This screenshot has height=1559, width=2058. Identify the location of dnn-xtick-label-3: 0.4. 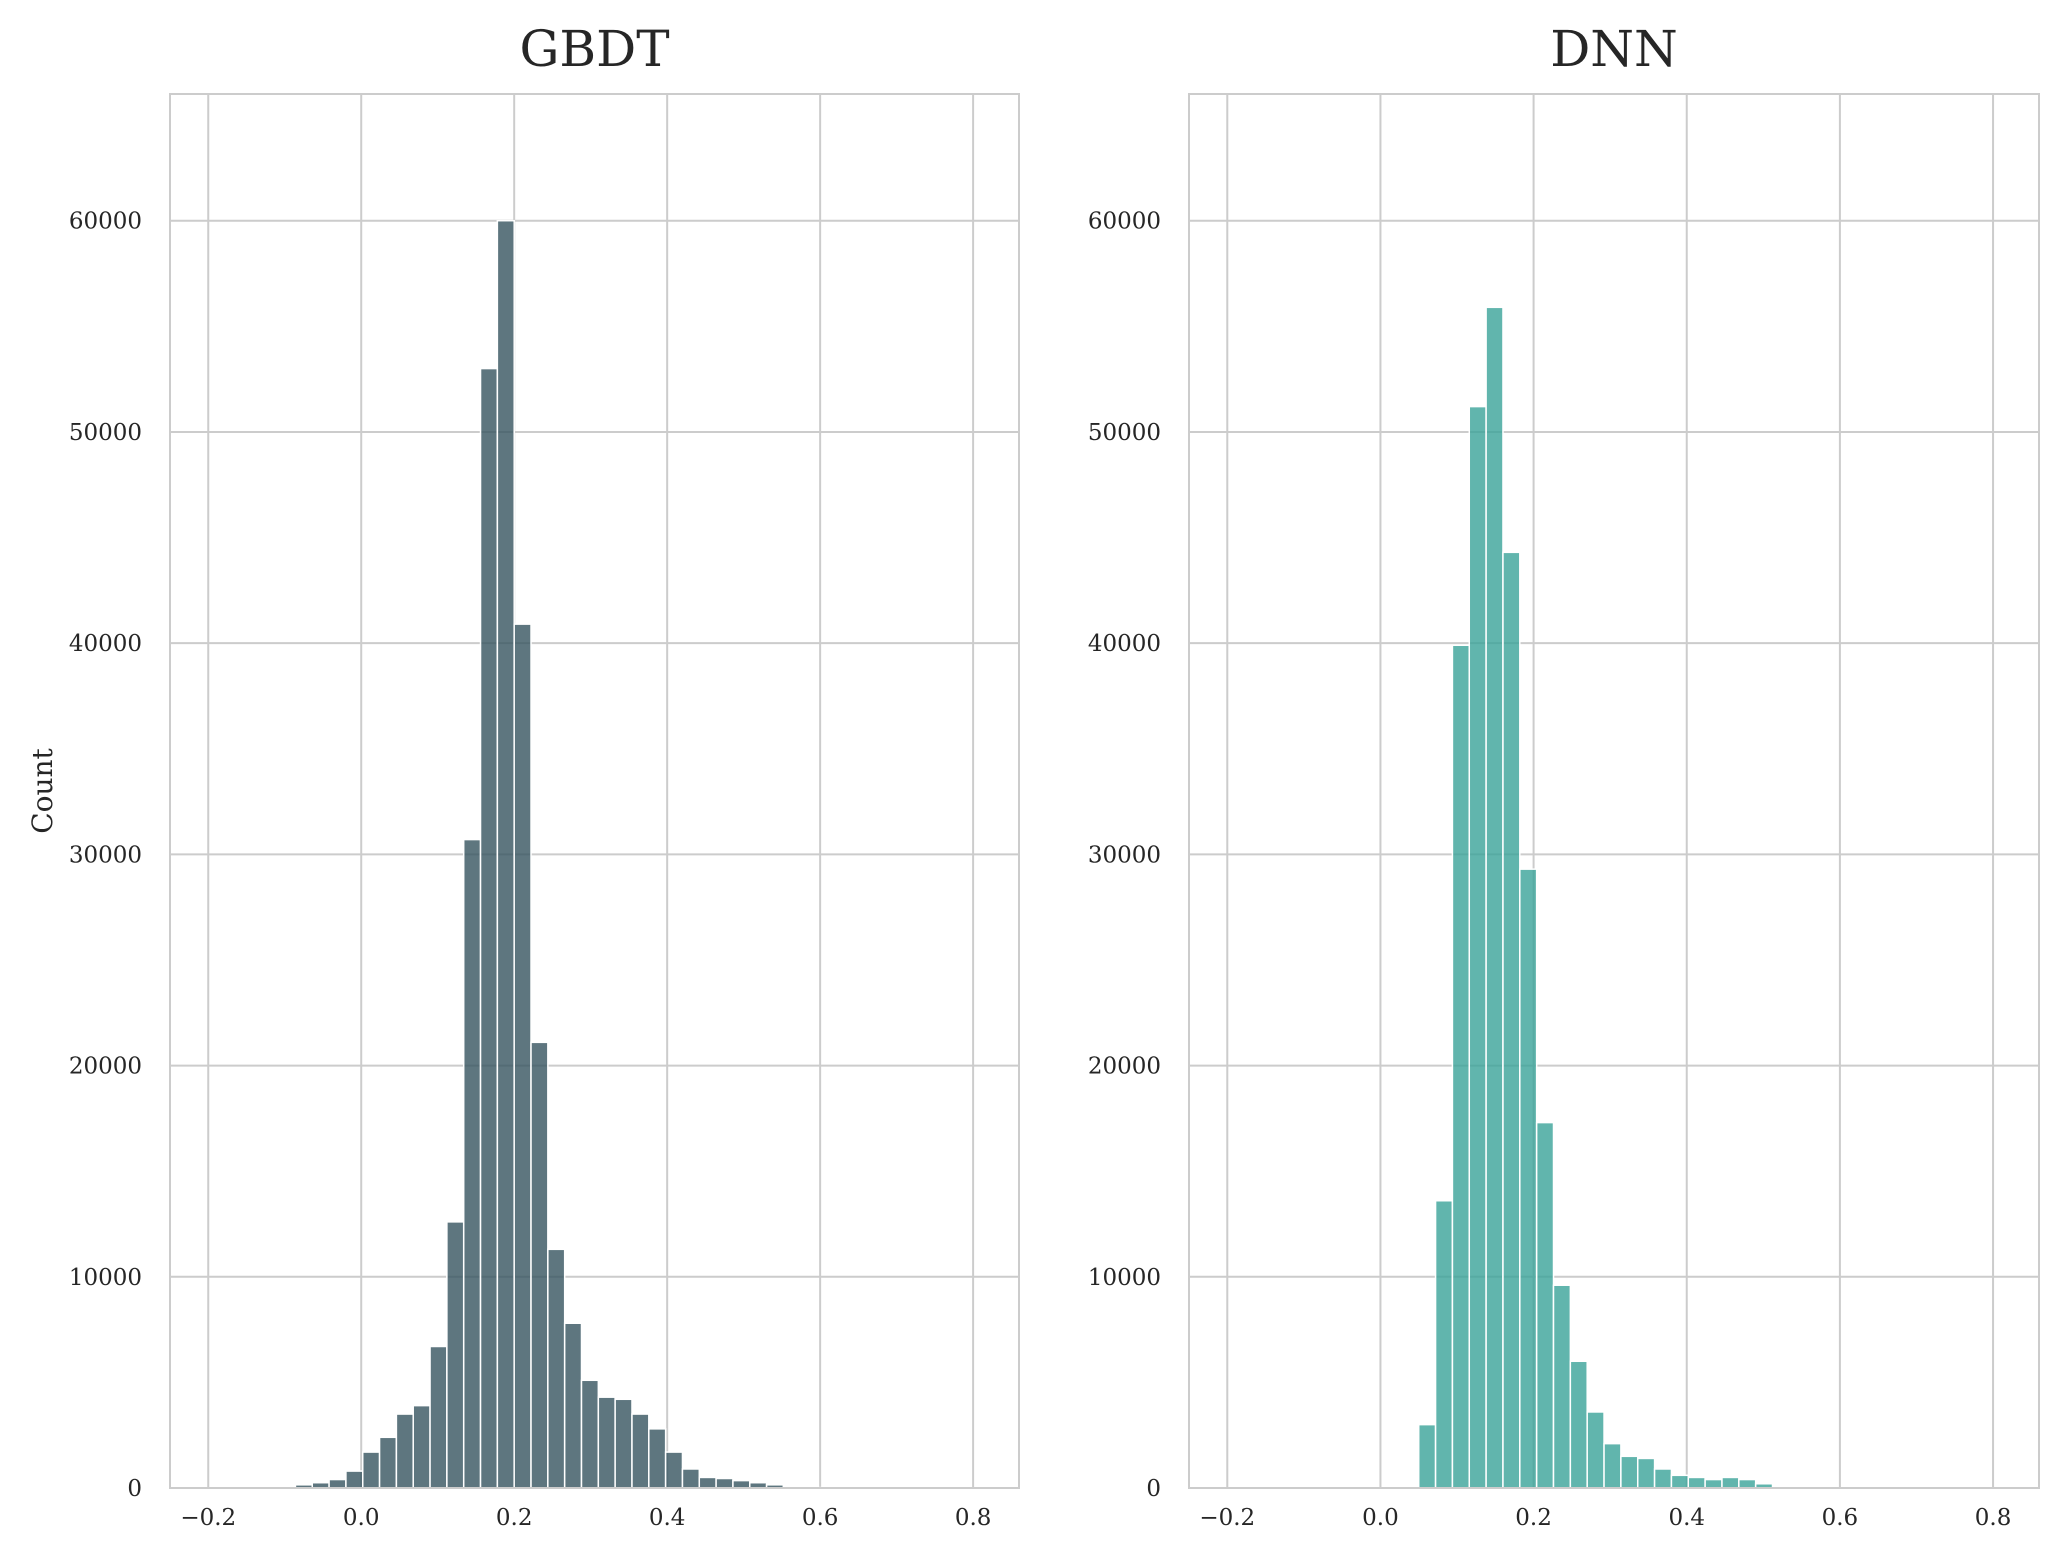
(1686, 1518).